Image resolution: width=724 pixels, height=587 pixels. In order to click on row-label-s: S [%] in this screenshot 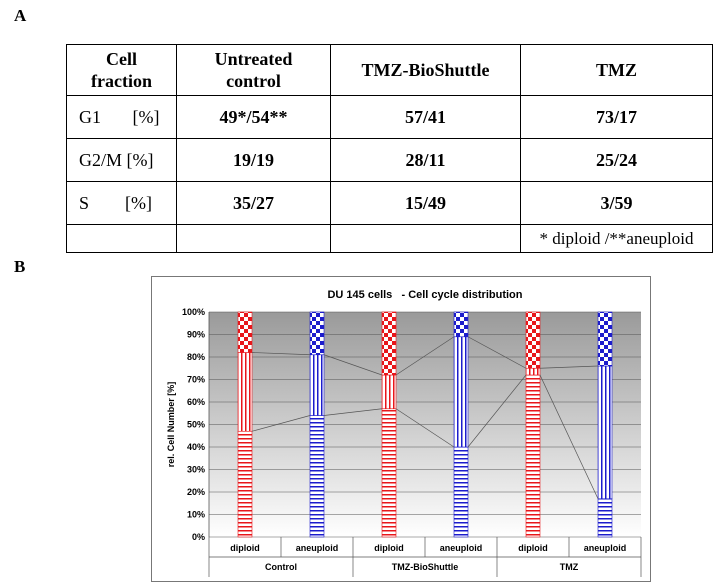, I will do `click(121, 203)`.